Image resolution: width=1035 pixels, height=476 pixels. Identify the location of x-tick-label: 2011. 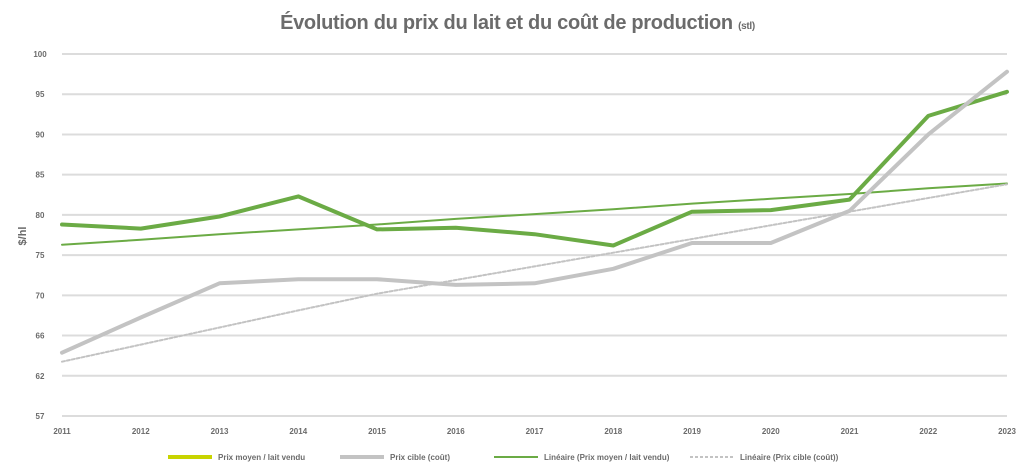
(62, 431).